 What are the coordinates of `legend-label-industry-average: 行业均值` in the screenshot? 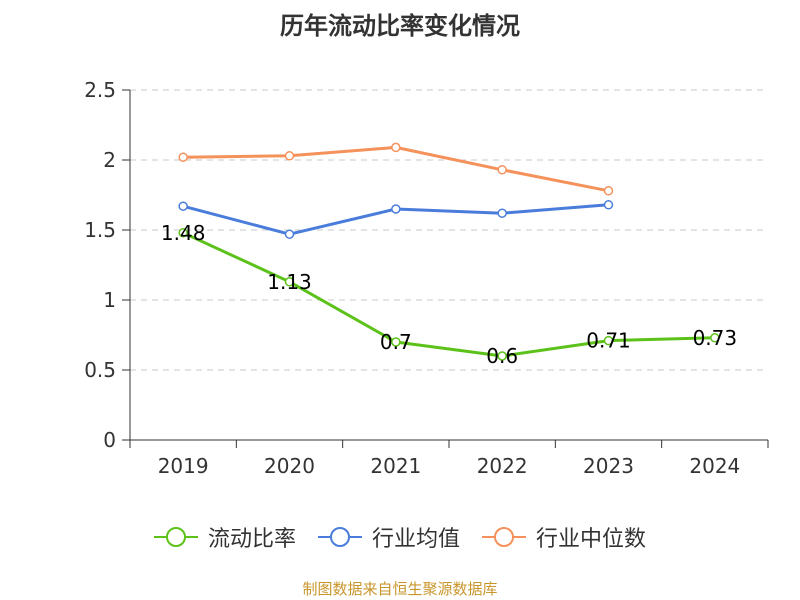 It's located at (415, 539).